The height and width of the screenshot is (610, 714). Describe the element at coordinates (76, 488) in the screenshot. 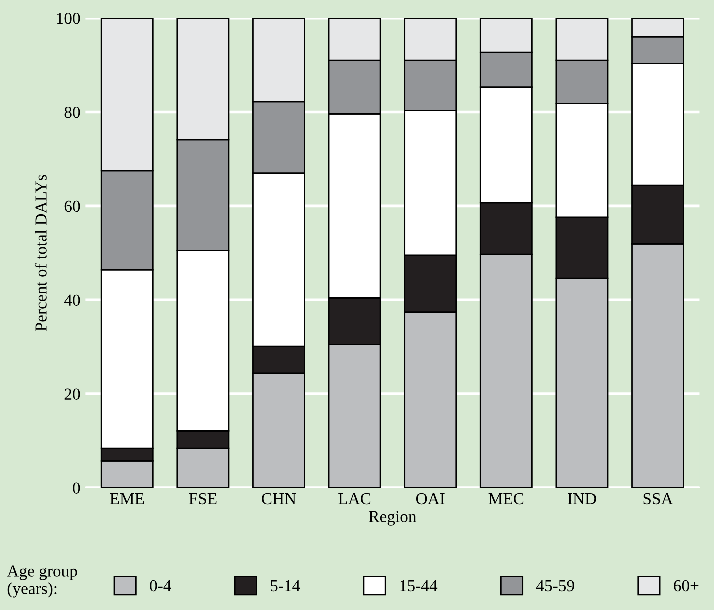

I see `y-tick-label: 0` at that location.